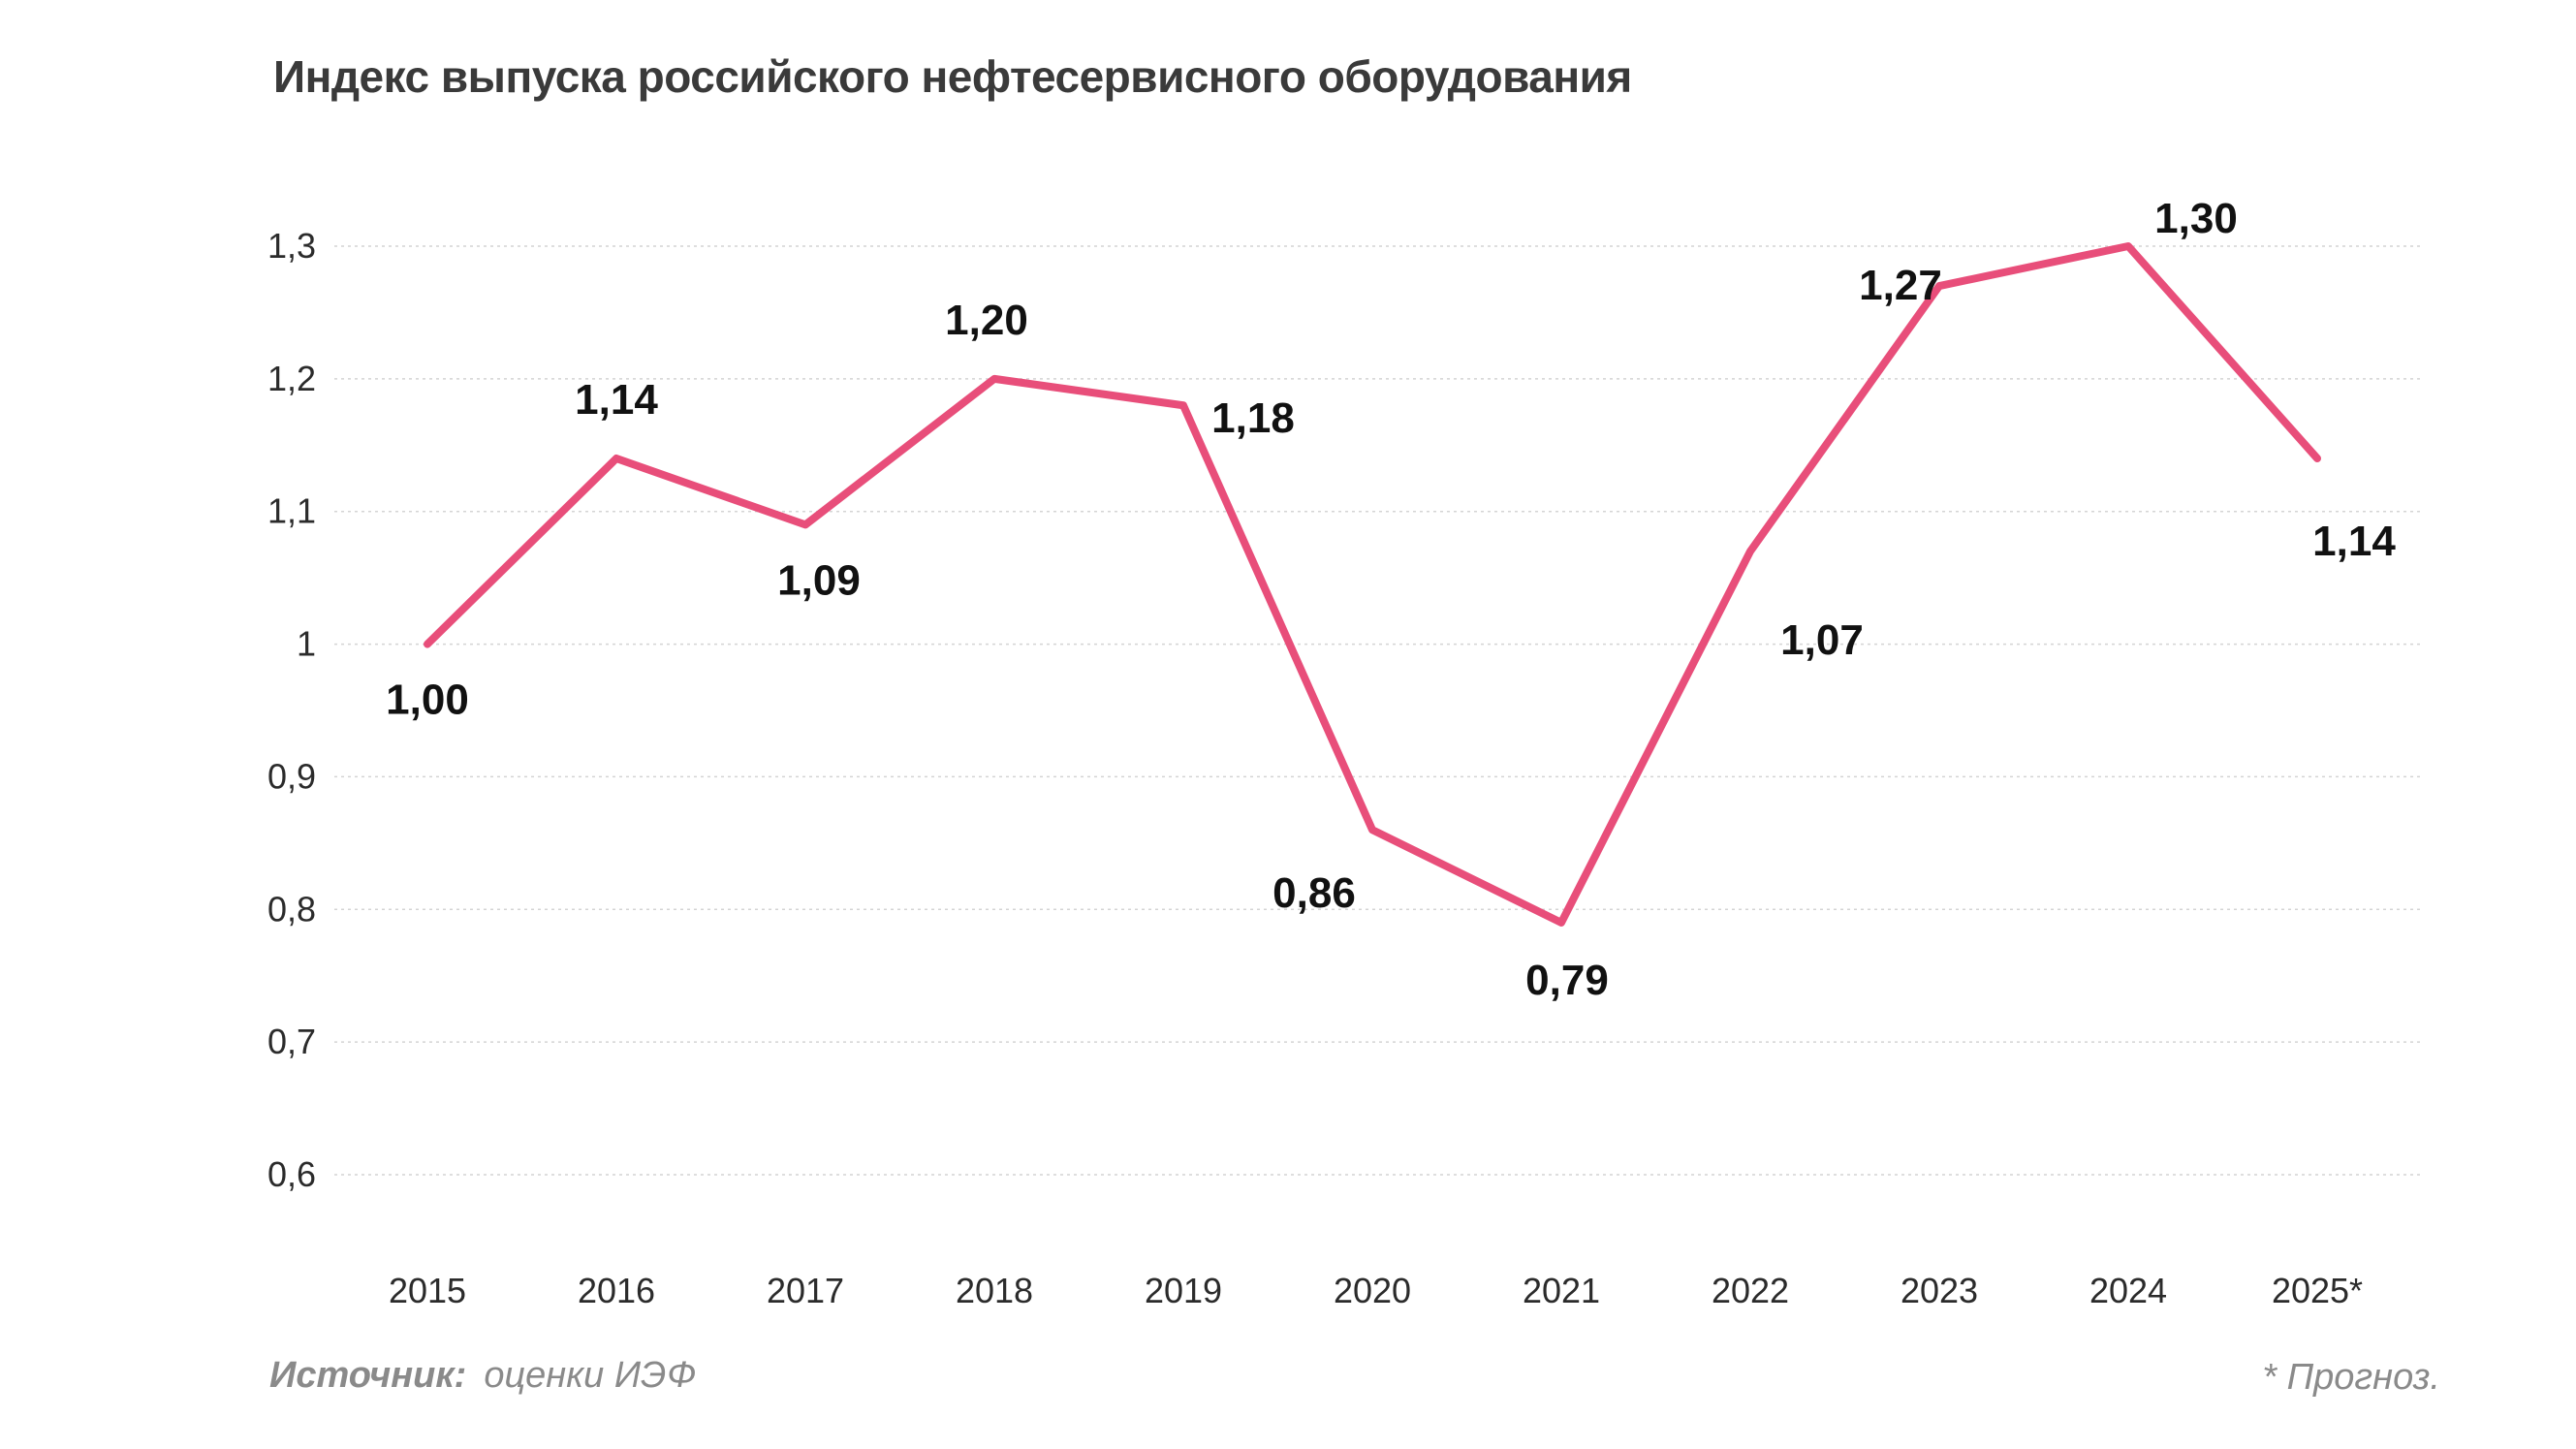 The width and height of the screenshot is (2576, 1449). I want to click on y-tick-label: 1,1, so click(291, 511).